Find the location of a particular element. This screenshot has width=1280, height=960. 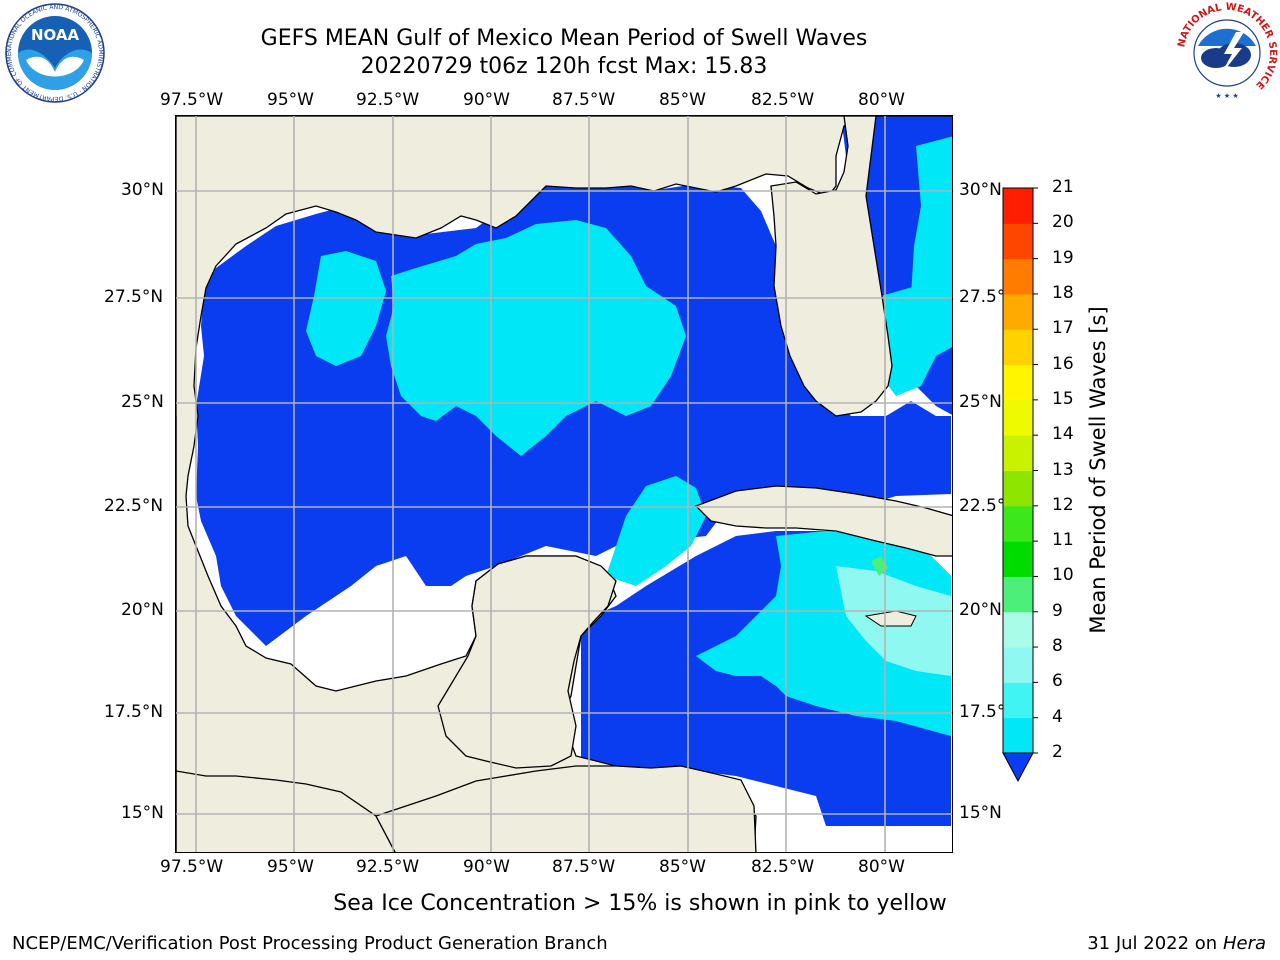

footer-host: Hera is located at coordinates (1244, 943).